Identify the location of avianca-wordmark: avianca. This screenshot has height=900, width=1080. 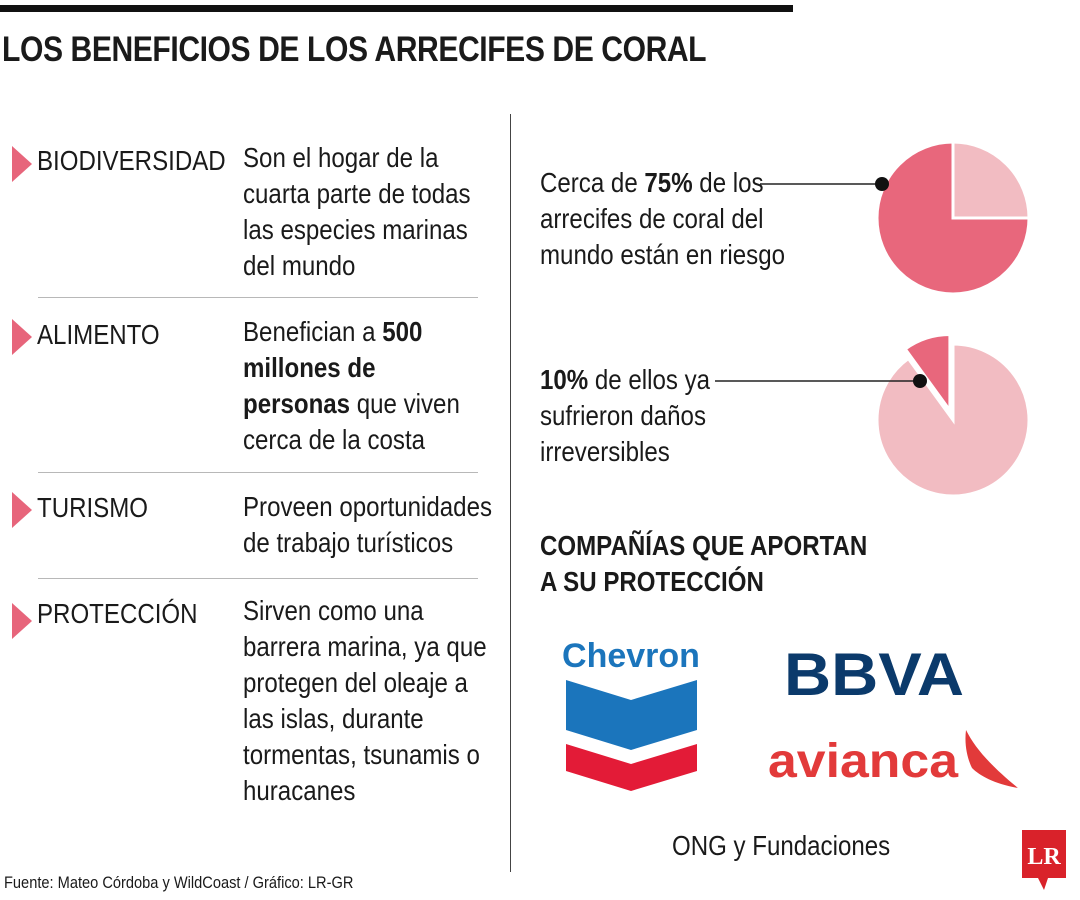
(863, 761).